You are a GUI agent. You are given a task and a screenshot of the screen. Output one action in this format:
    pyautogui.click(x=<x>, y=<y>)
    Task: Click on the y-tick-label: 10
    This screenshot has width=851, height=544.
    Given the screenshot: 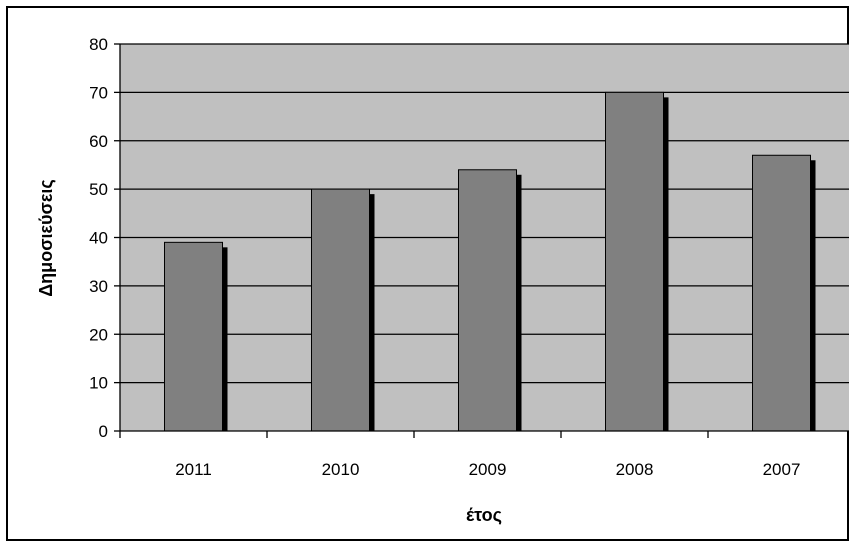 What is the action you would take?
    pyautogui.click(x=98, y=383)
    